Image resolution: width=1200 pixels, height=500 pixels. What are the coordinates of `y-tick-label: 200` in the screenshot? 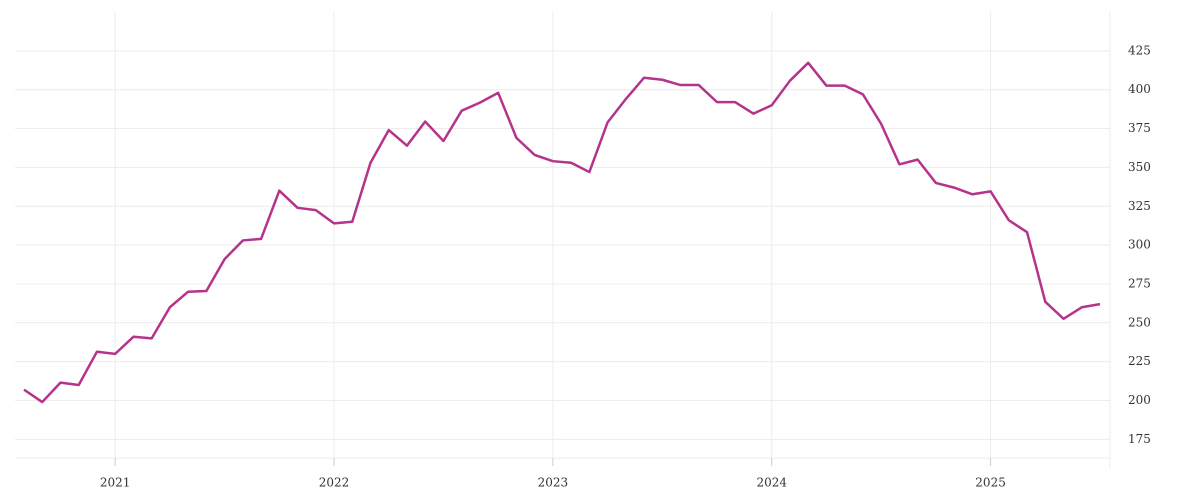 It's located at (1139, 400).